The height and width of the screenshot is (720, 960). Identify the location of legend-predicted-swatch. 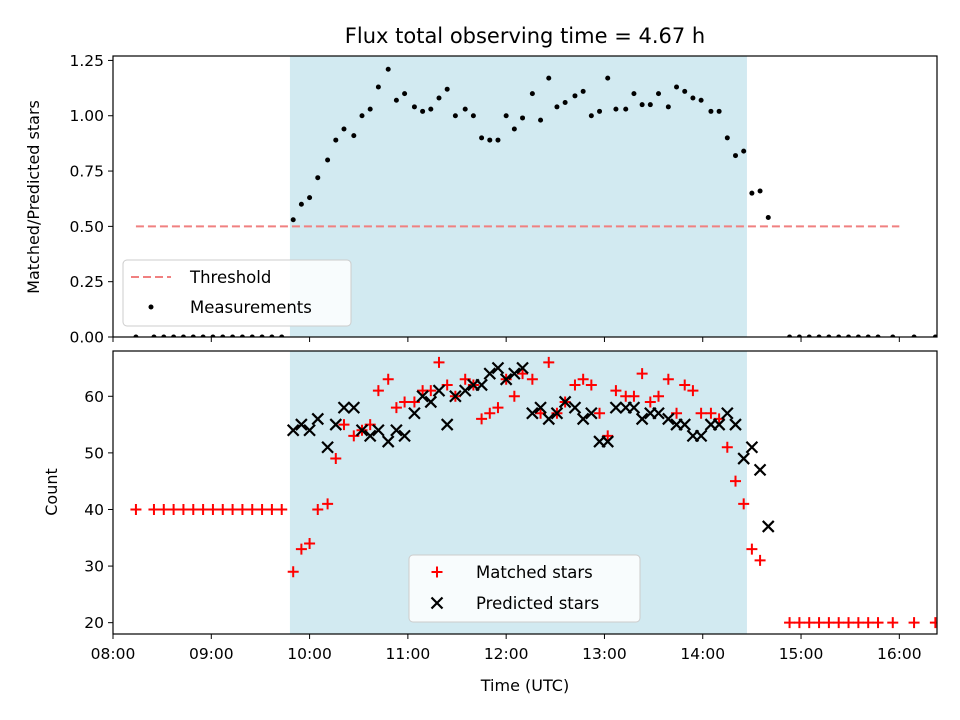
(437, 603).